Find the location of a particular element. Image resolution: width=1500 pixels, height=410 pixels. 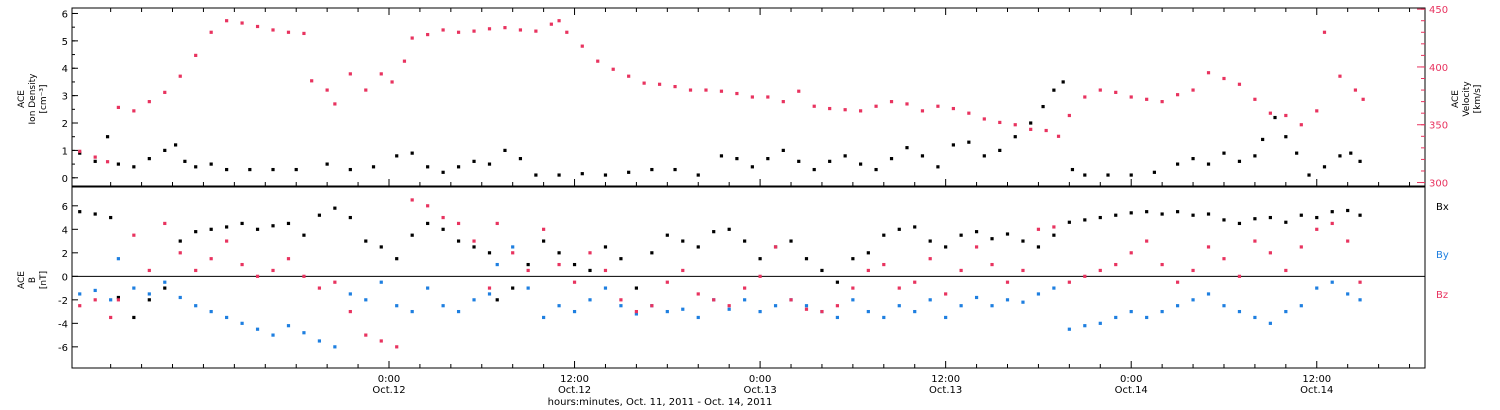

ylabel-velocity-line: Velocity is located at coordinates (1467, 99).